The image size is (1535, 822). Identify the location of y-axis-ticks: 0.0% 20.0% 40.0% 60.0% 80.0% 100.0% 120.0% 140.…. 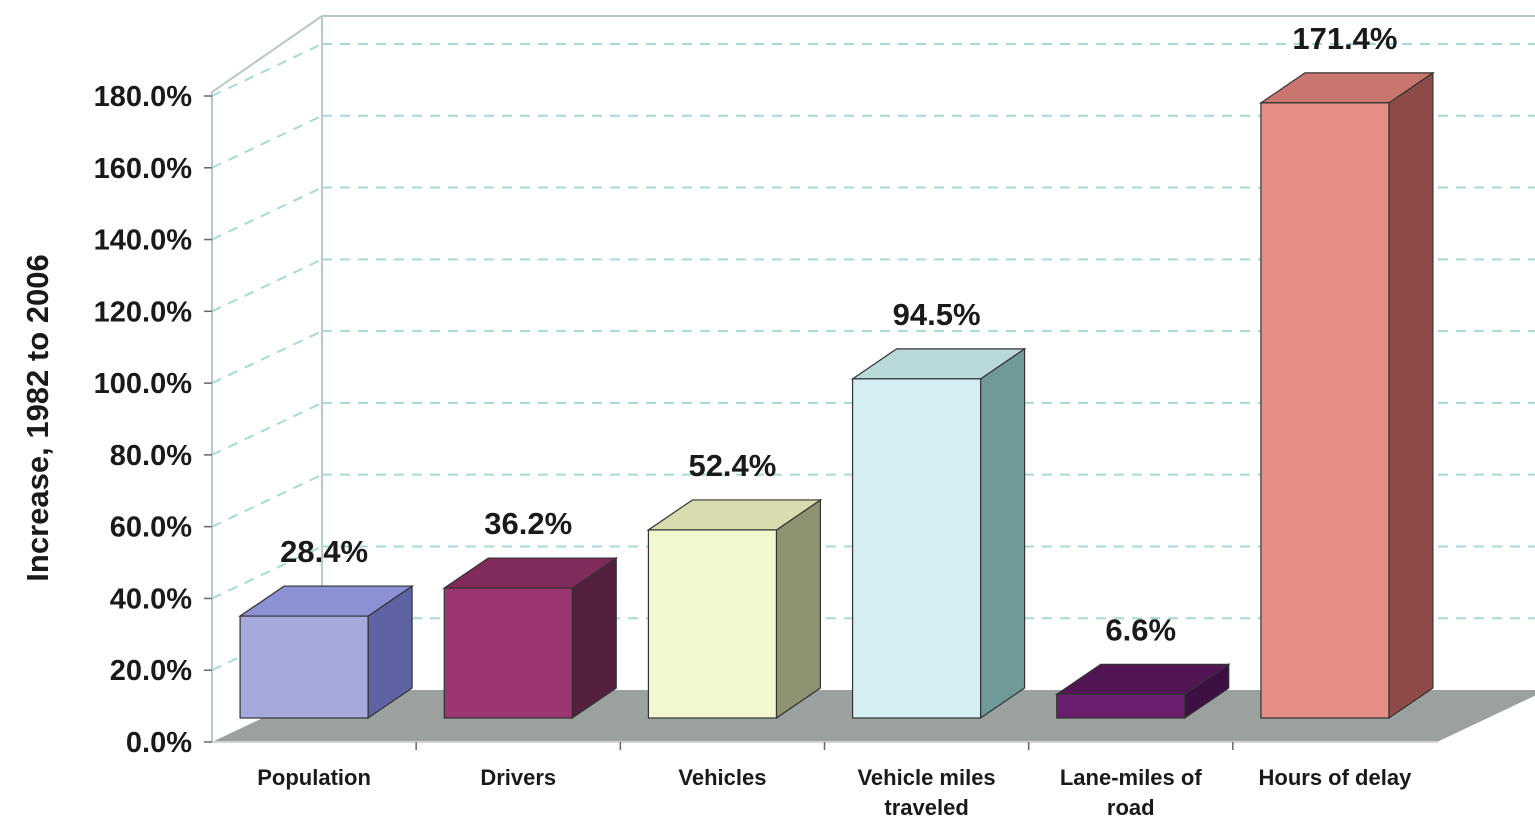
(153, 420).